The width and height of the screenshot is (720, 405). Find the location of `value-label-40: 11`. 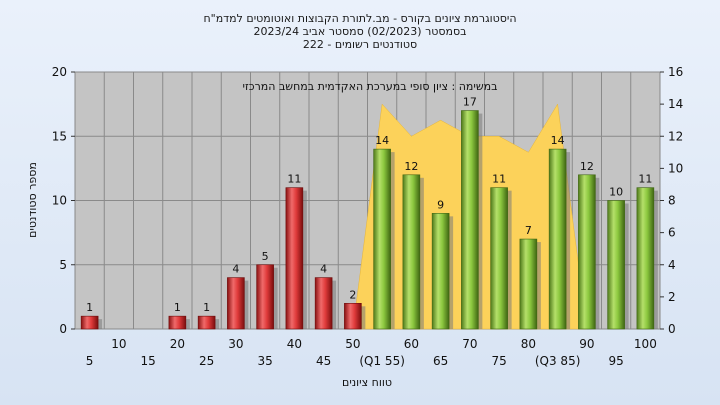

value-label-40: 11 is located at coordinates (294, 179).